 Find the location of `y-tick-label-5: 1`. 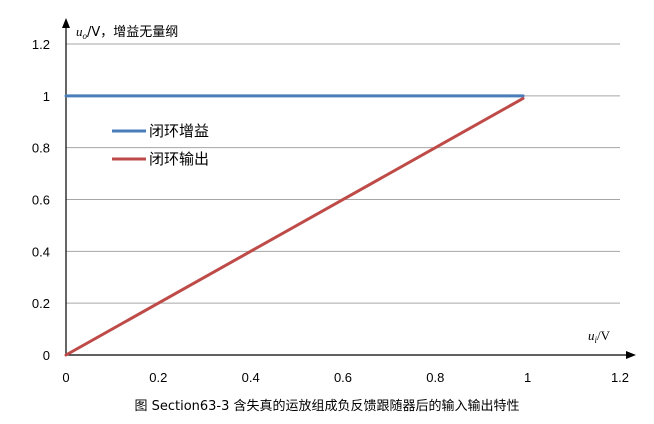

y-tick-label-5: 1 is located at coordinates (46, 96).